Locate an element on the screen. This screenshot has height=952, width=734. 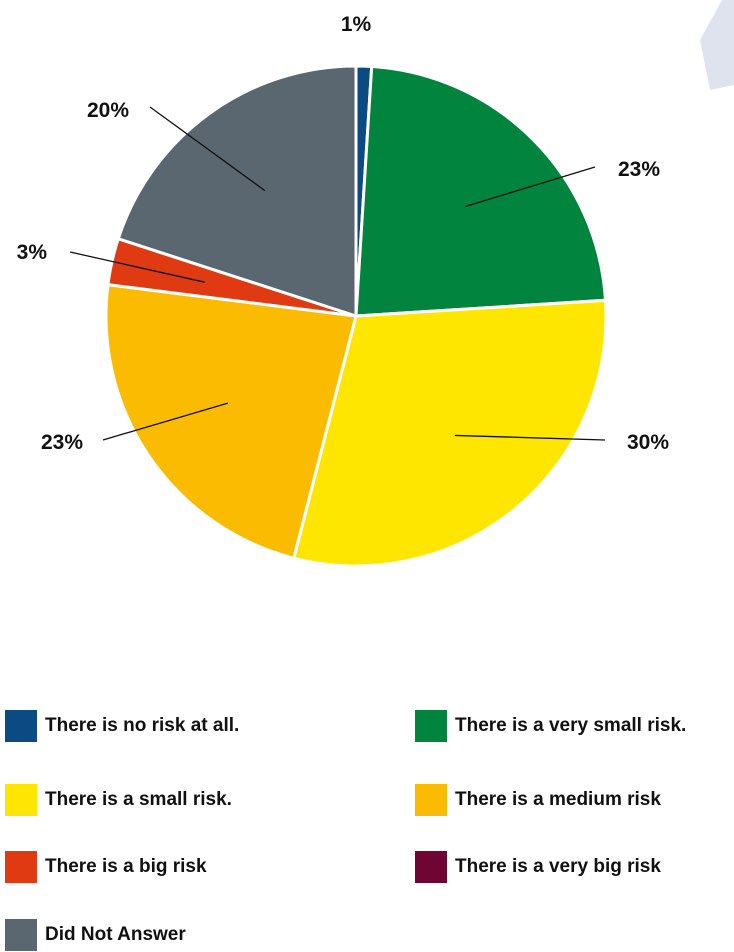
pie-slice-did-not-answer is located at coordinates (237, 191).